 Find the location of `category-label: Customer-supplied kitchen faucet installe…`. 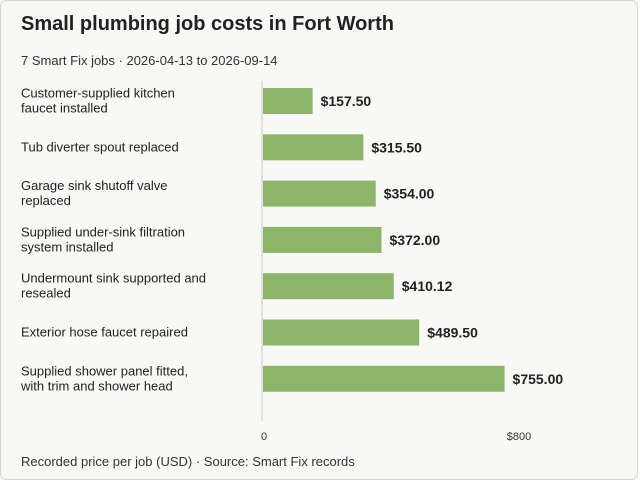

category-label: Customer-supplied kitchen faucet installe… is located at coordinates (98, 101).